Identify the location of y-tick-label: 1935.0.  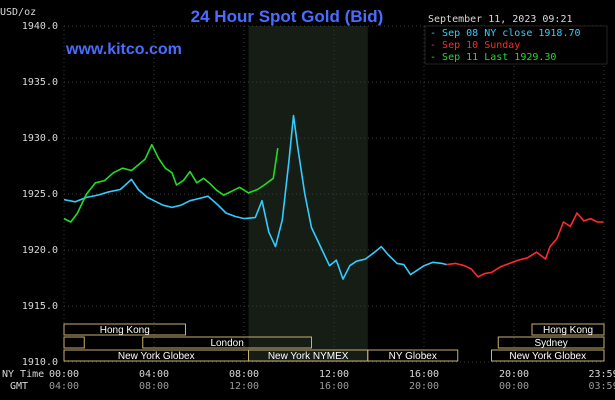
(40, 82).